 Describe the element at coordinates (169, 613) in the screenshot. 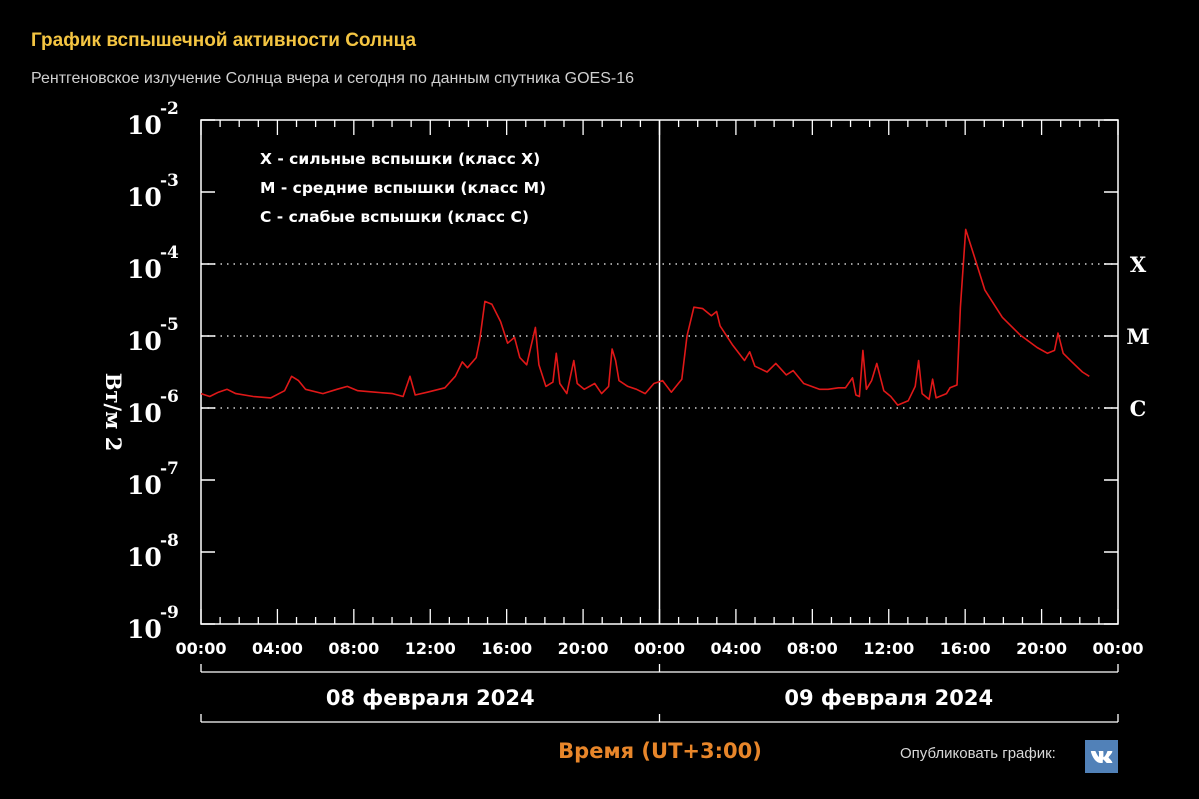

I see `svg-text: -9` at that location.